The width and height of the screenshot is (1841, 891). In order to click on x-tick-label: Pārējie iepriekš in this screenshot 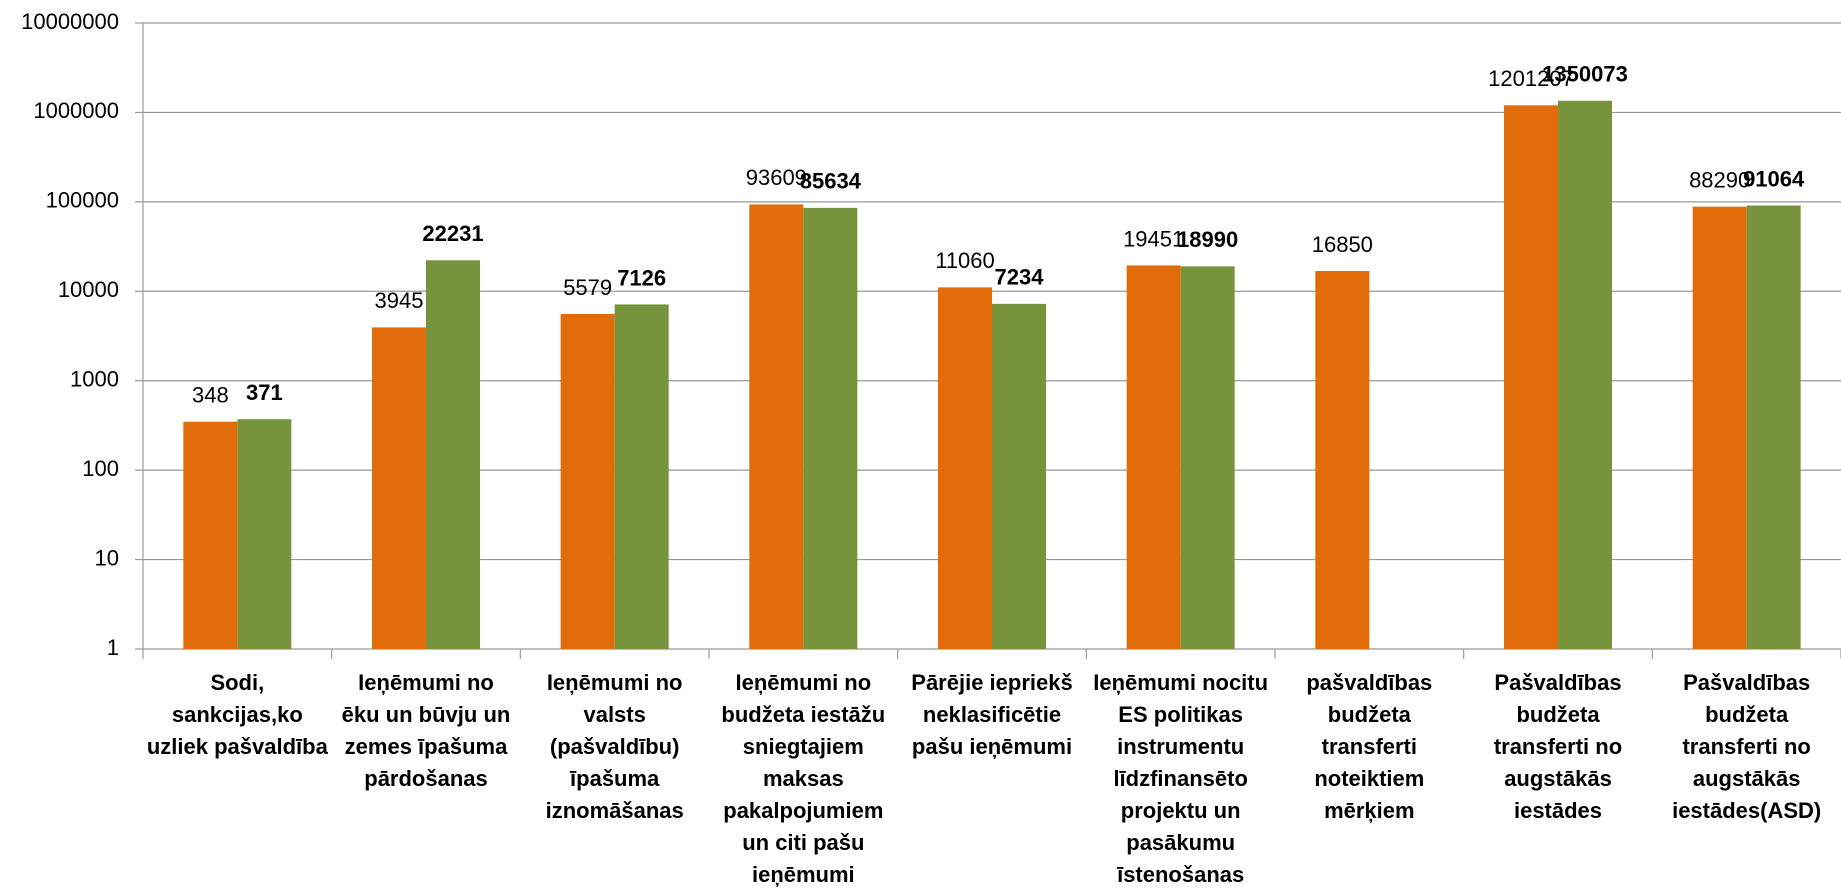, I will do `click(991, 682)`.